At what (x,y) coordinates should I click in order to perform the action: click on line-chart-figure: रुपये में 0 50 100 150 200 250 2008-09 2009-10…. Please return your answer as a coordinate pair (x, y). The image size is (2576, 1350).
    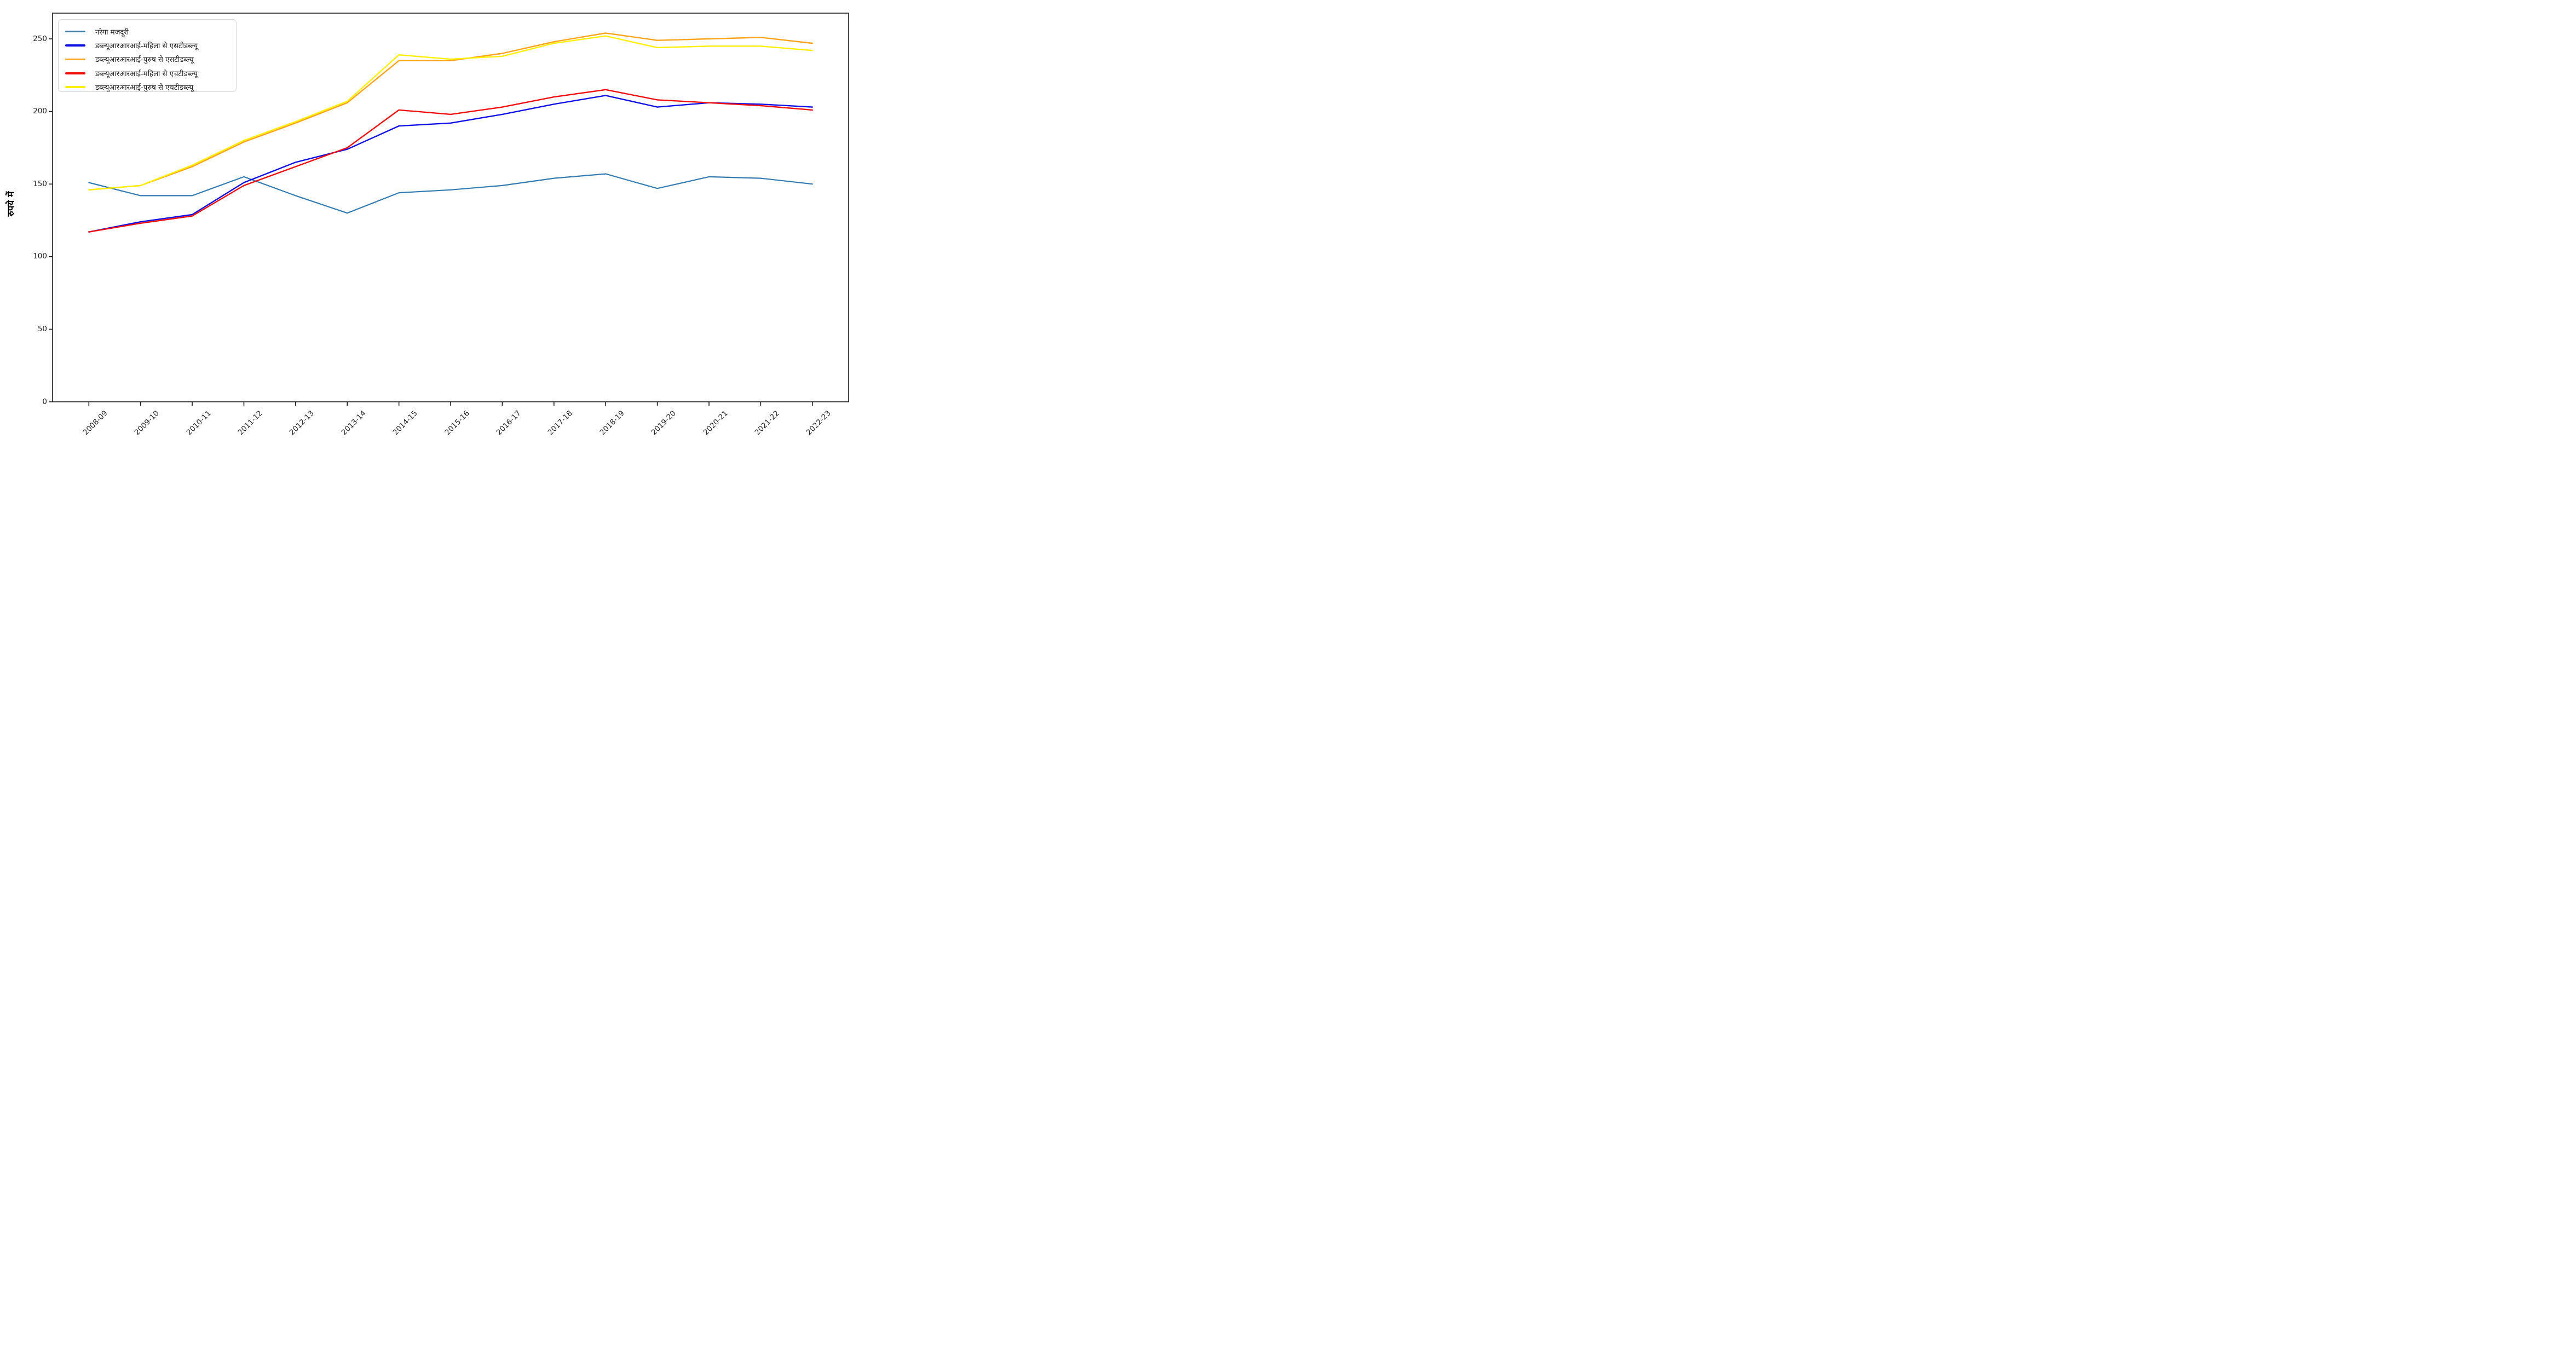
    Looking at the image, I should click on (429, 225).